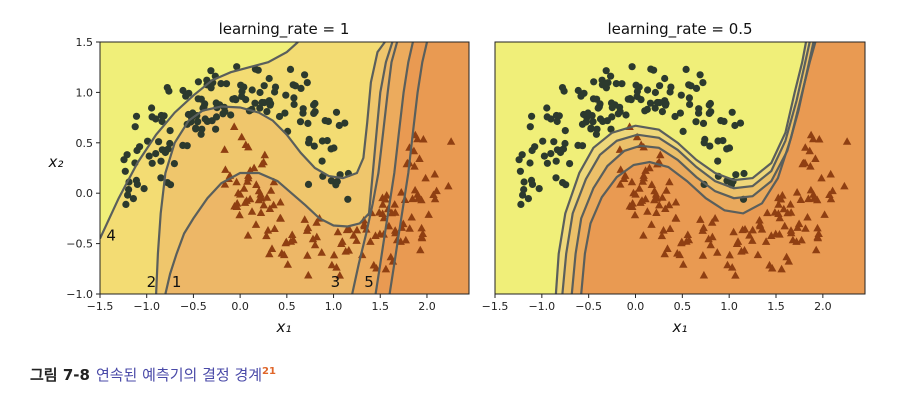  I want to click on caption-text: 연속된 예측기의 결정 경계, so click(179, 375).